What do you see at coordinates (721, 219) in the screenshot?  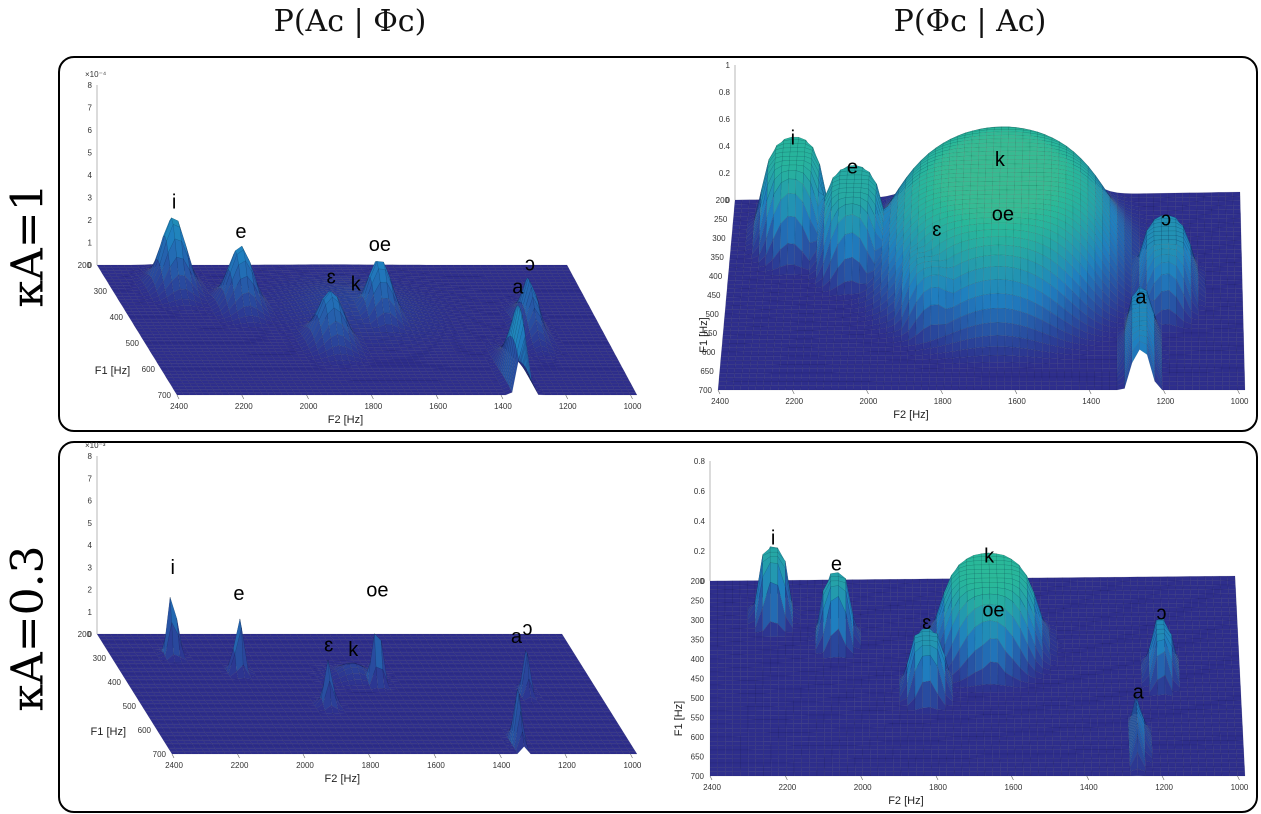 I see `y-tick-label: 250` at bounding box center [721, 219].